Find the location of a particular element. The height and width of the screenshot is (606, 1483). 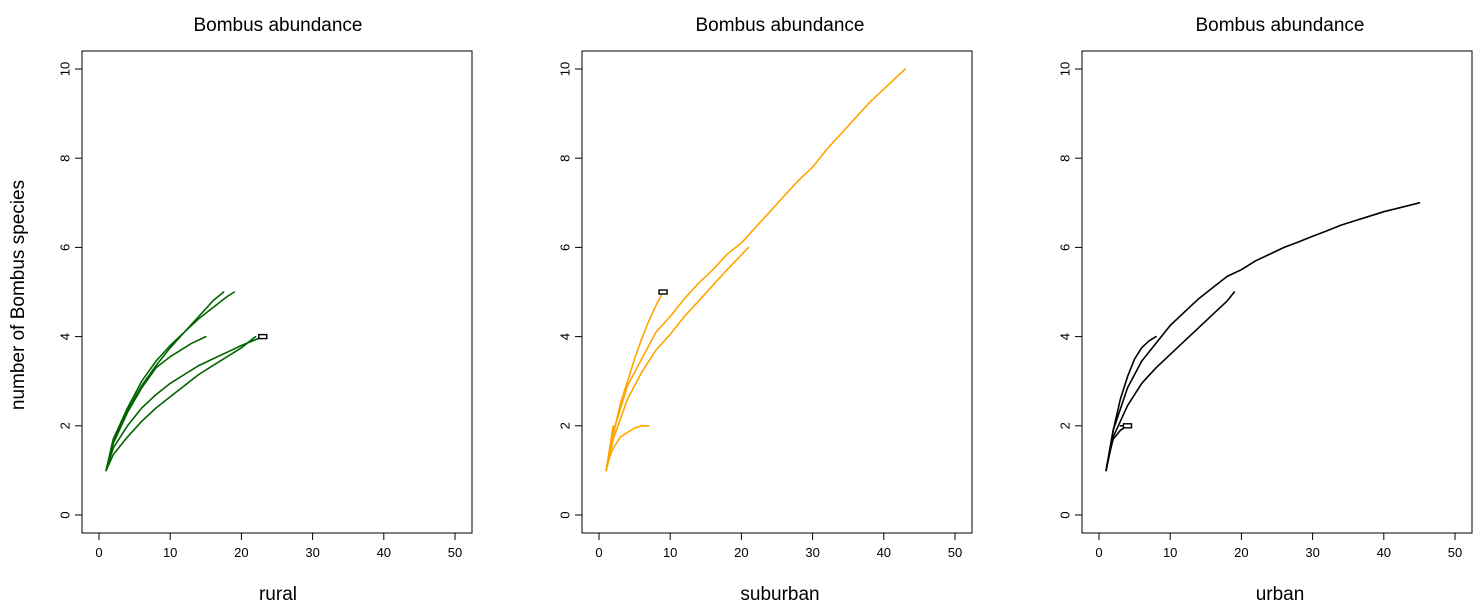

y-axis-label: number of Bombus species is located at coordinates (18, 295).